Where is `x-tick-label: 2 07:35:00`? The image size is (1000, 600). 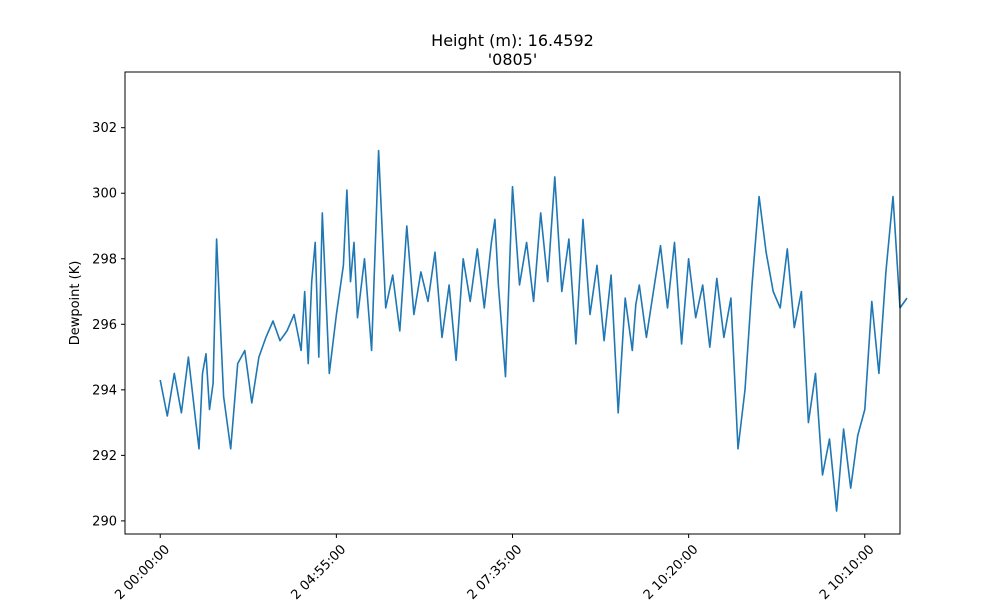 x-tick-label: 2 07:35:00 is located at coordinates (495, 571).